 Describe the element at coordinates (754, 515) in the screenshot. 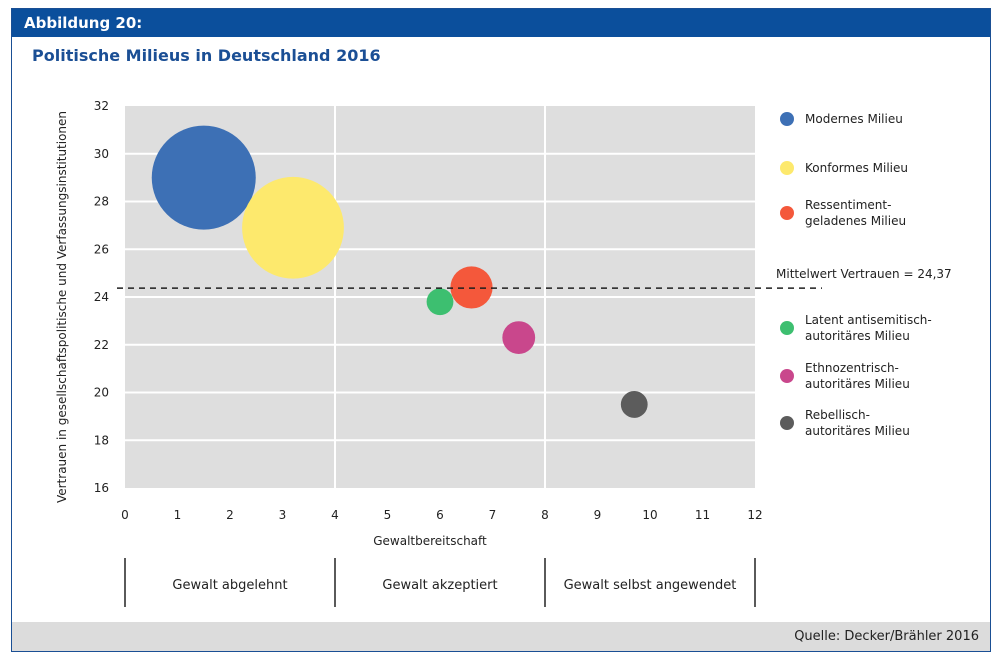

I see `x-tick-label: 12` at that location.